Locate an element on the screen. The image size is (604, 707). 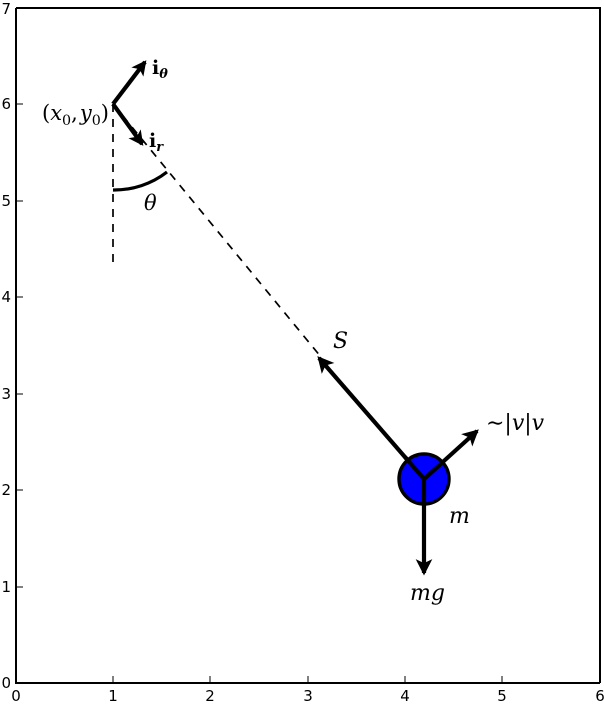
y-tick-label-5: 5 is located at coordinates (6, 201).